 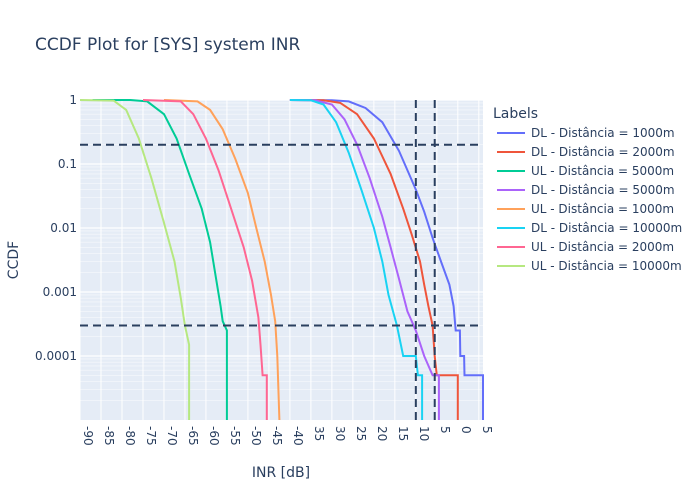 I want to click on legend-item-label: DL - Distância = 1000m, so click(x=603, y=133).